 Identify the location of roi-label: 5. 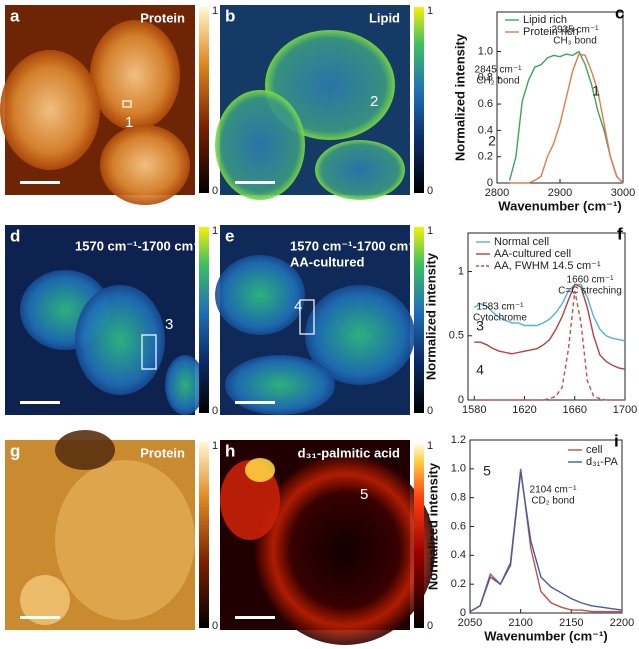
(364, 494).